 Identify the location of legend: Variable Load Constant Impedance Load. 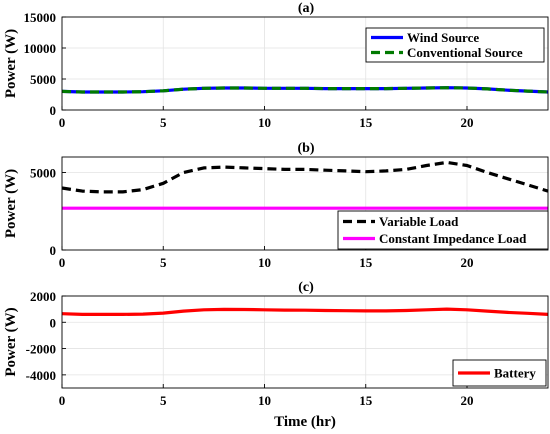
(443, 230).